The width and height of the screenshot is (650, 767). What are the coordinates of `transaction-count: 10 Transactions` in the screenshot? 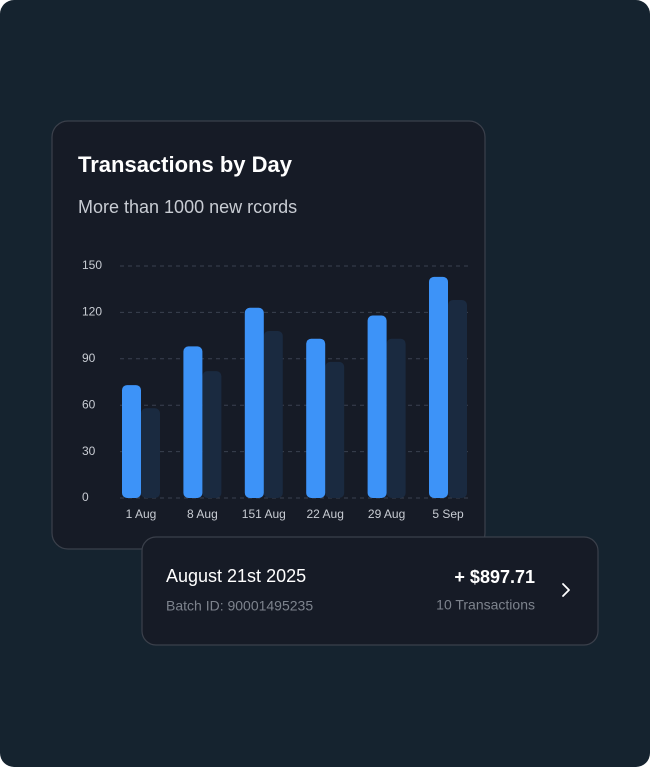 It's located at (485, 605).